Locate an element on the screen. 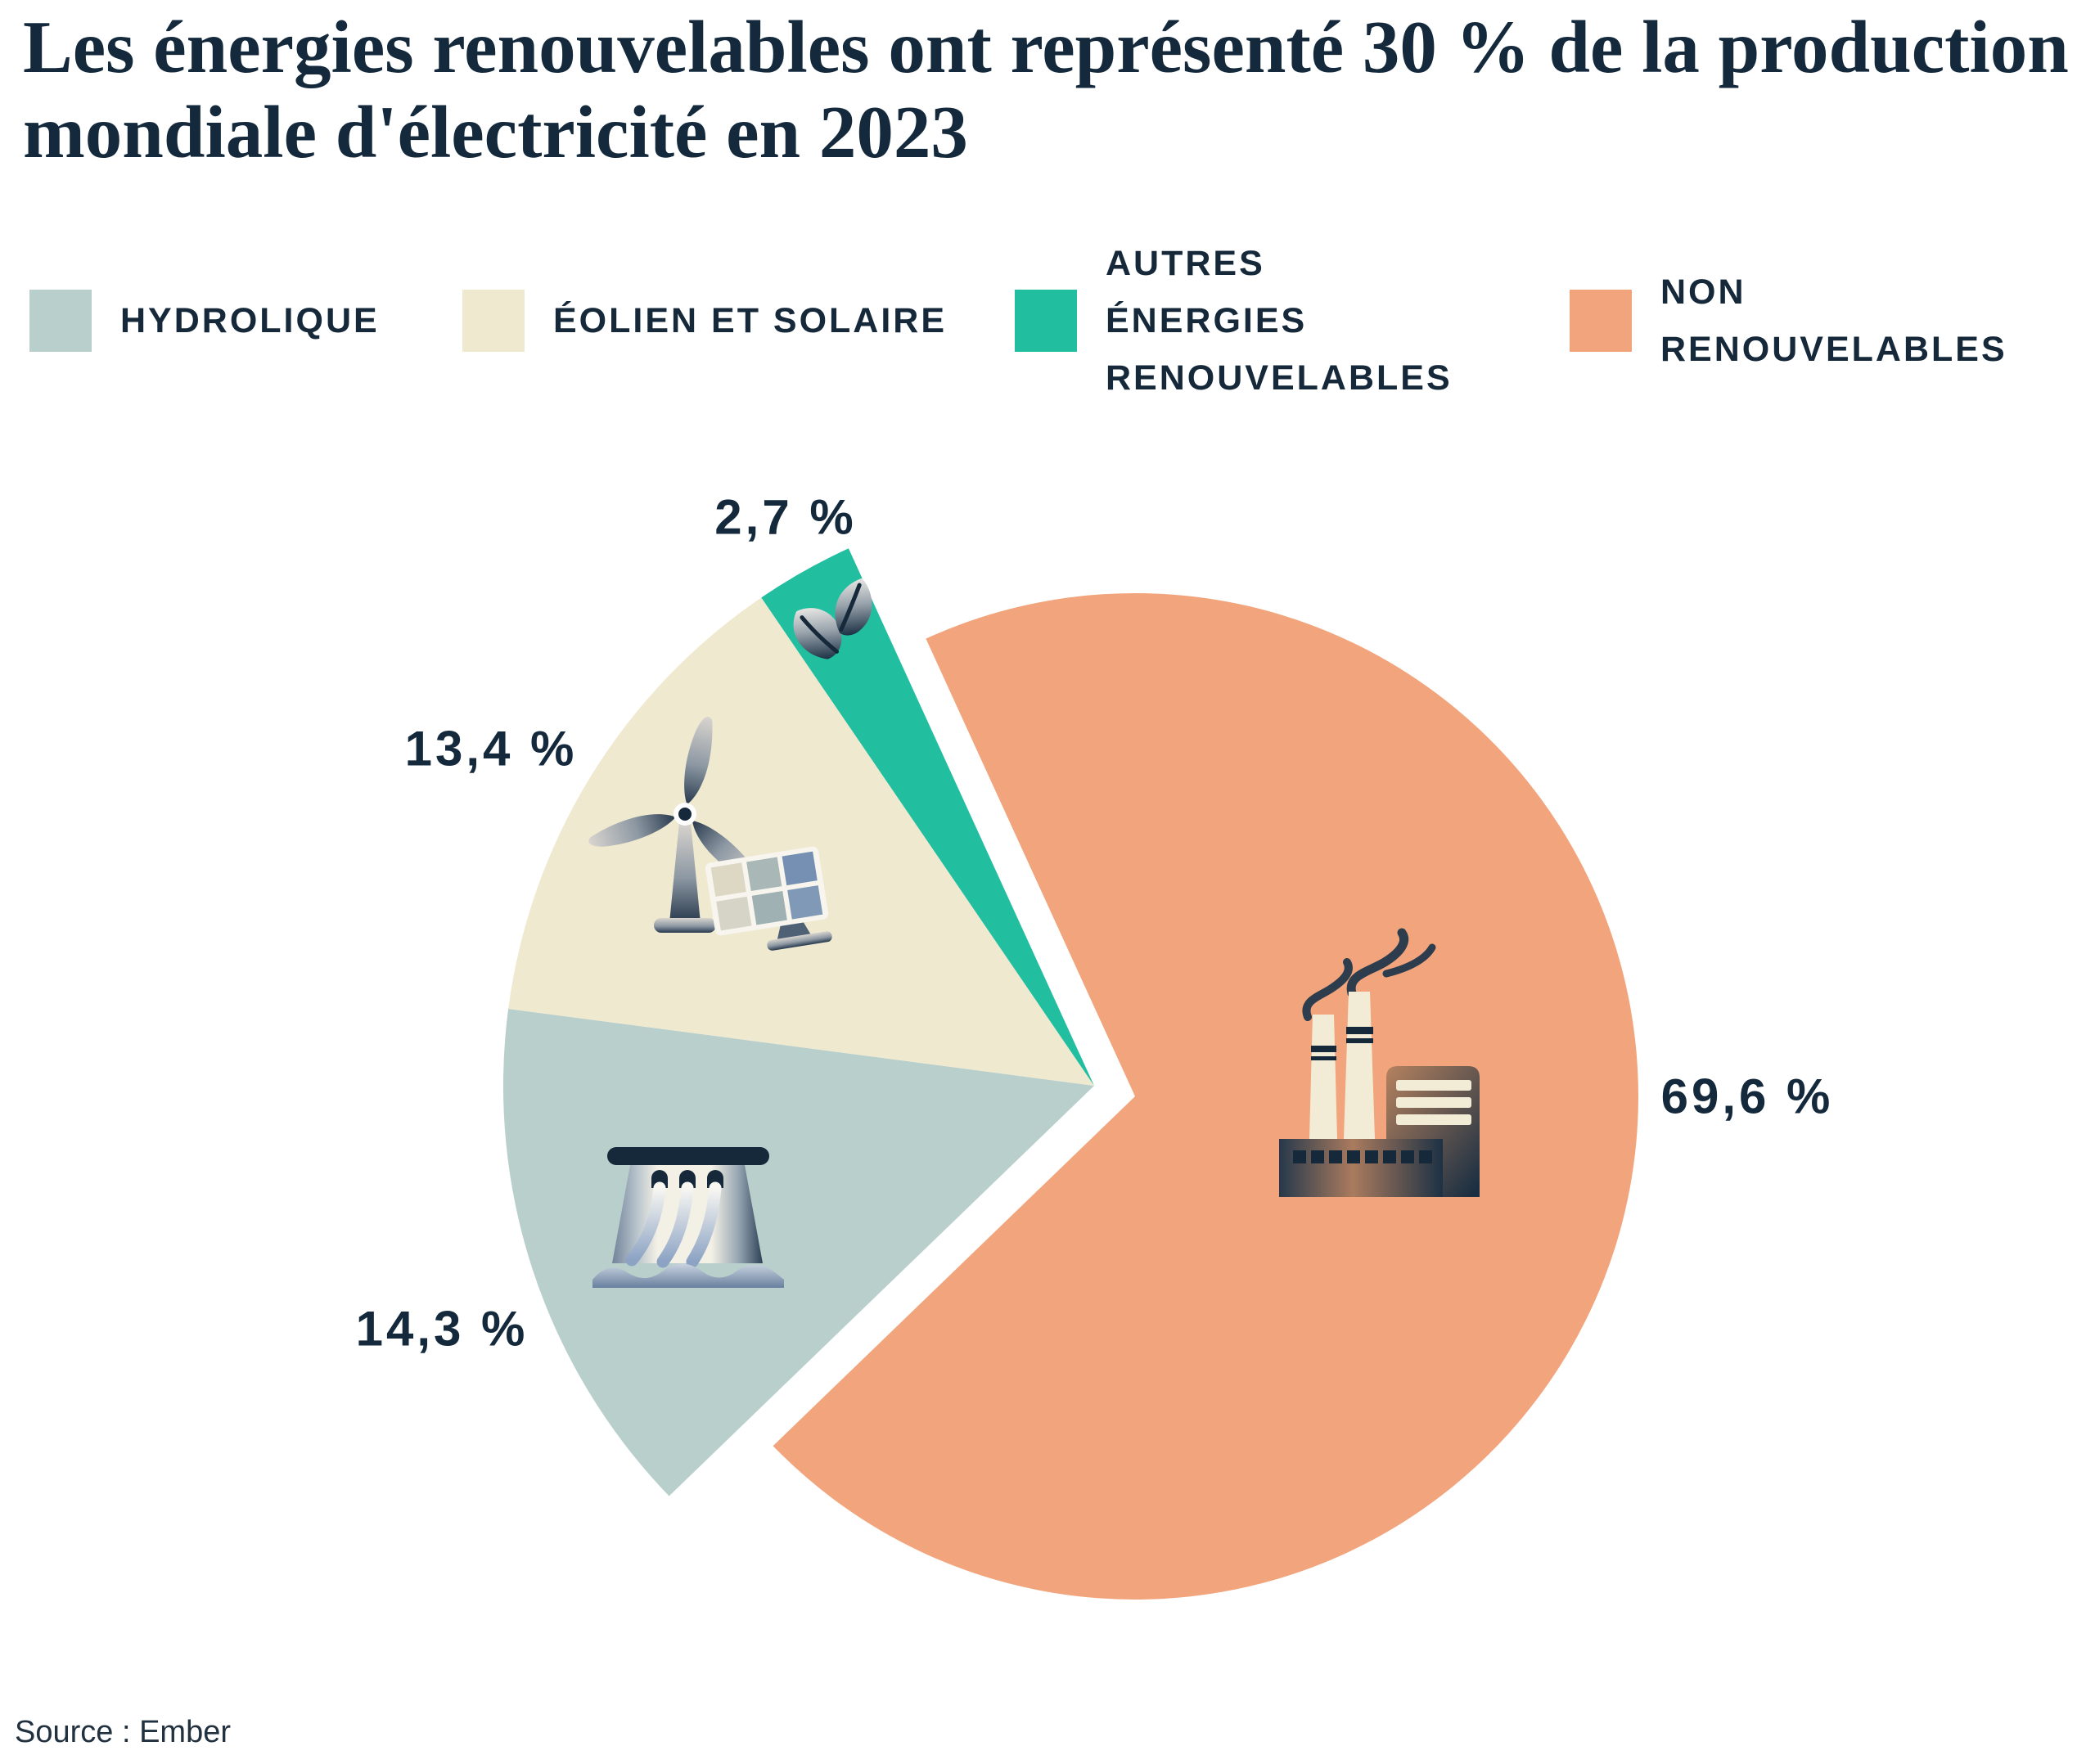 This screenshot has width=2095, height=1764. legend-item-2: ÉOLIEN ET SOLAIRE is located at coordinates (704, 321).